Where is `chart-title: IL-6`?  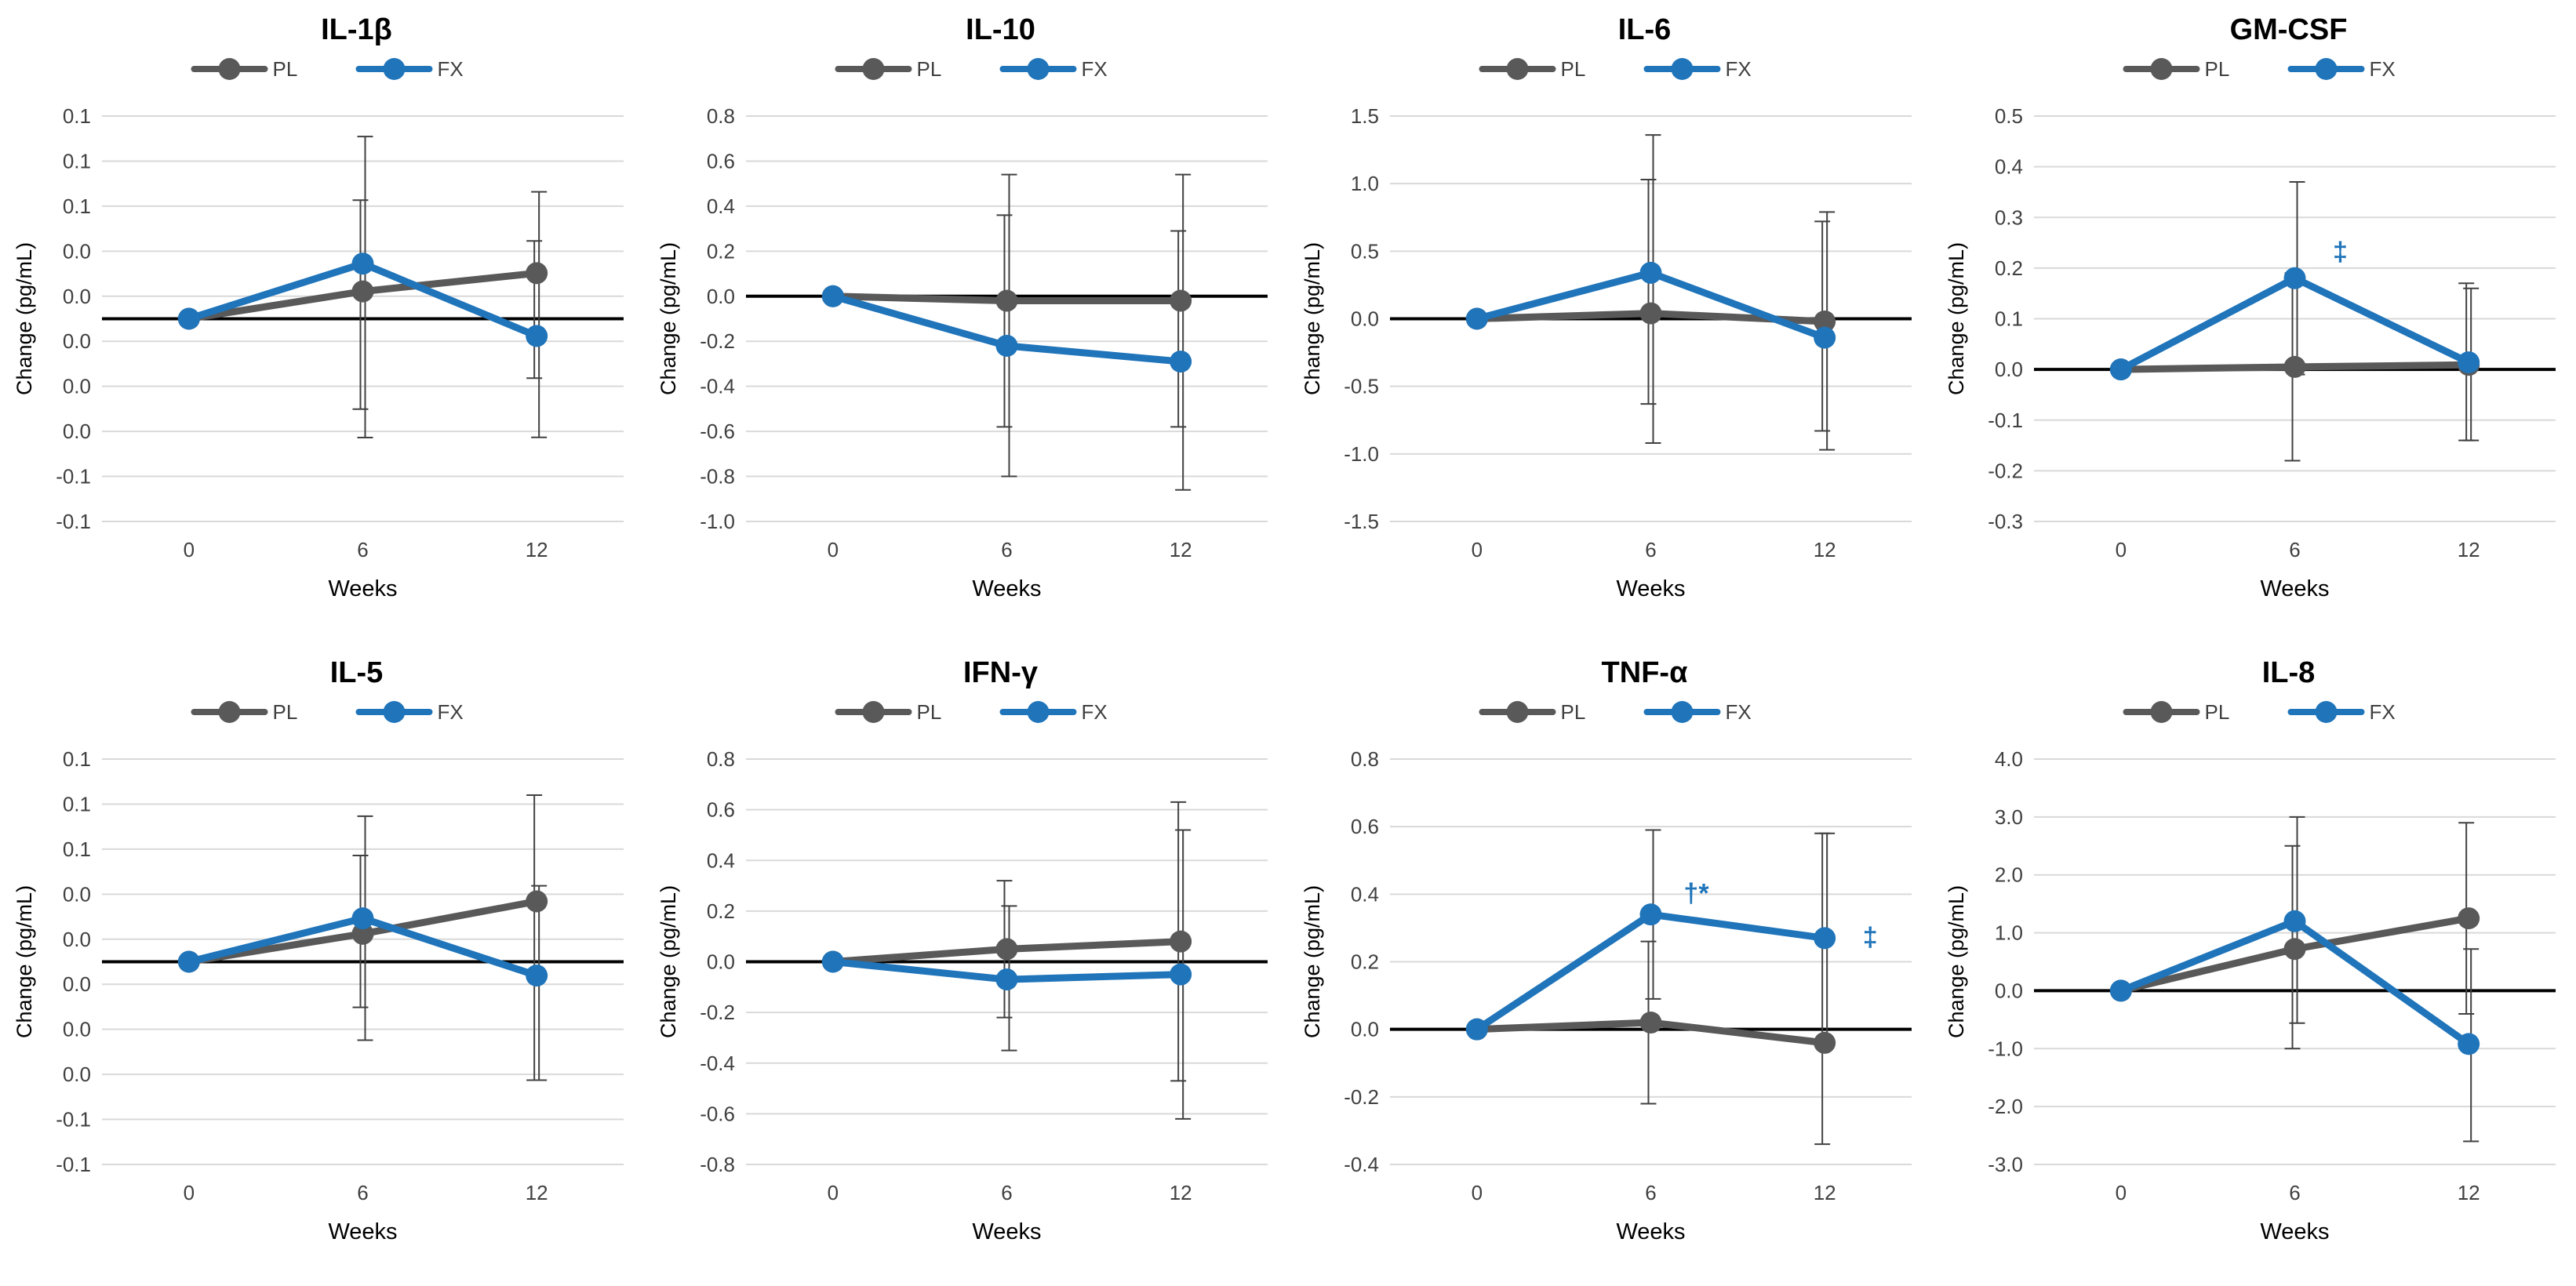
chart-title: IL-6 is located at coordinates (1645, 29).